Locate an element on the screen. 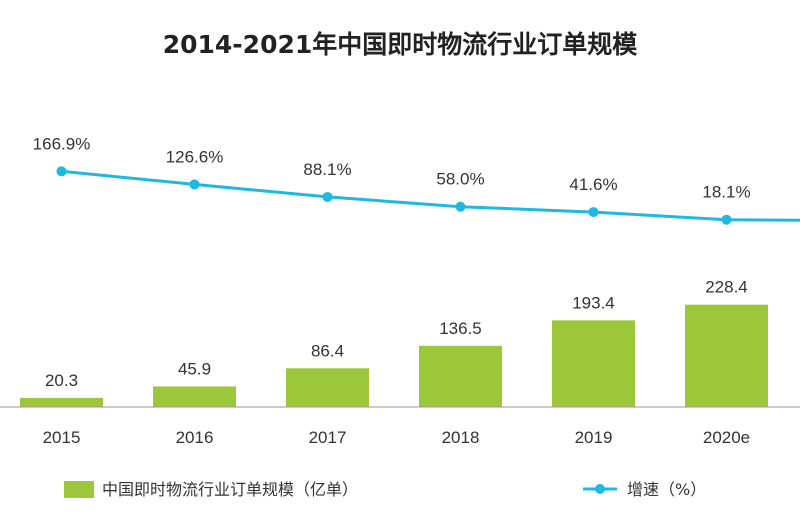 This screenshot has width=800, height=516. x-tick-2017: 2017 is located at coordinates (328, 437).